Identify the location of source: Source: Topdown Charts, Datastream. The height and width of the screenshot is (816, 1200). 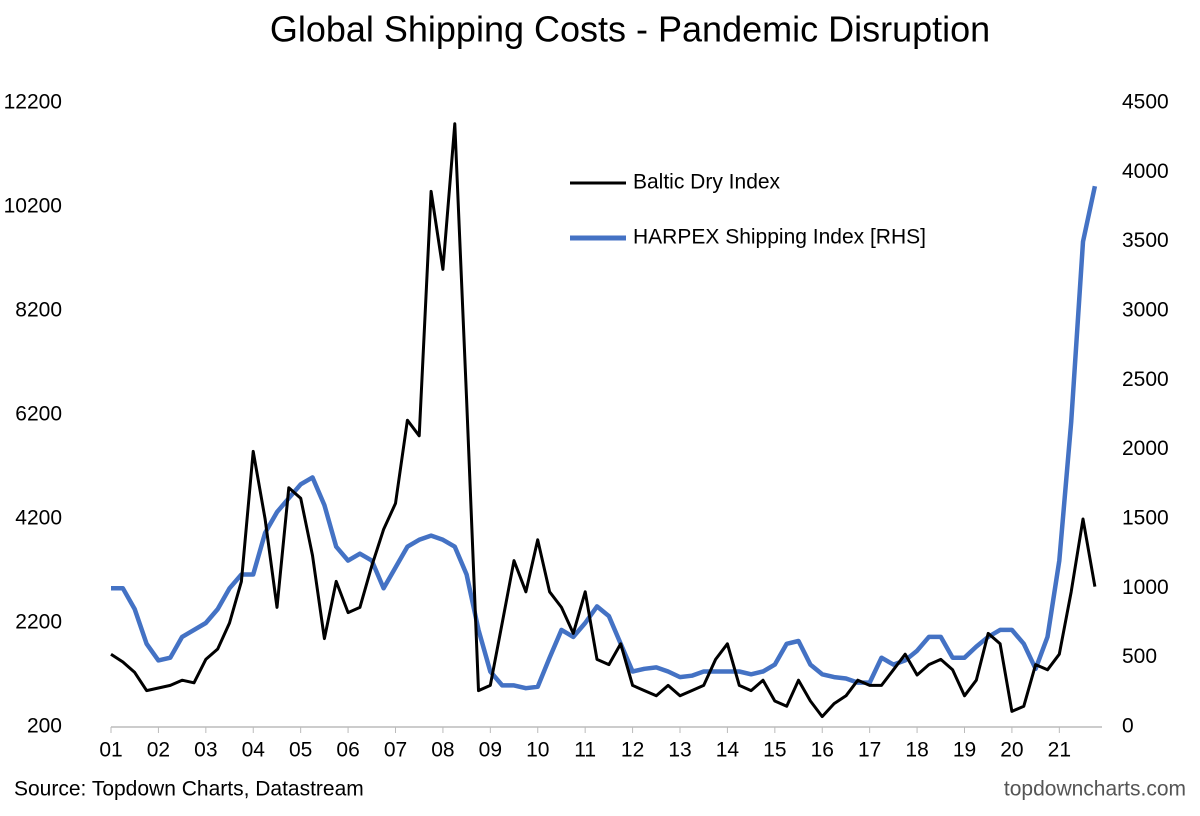
(189, 789).